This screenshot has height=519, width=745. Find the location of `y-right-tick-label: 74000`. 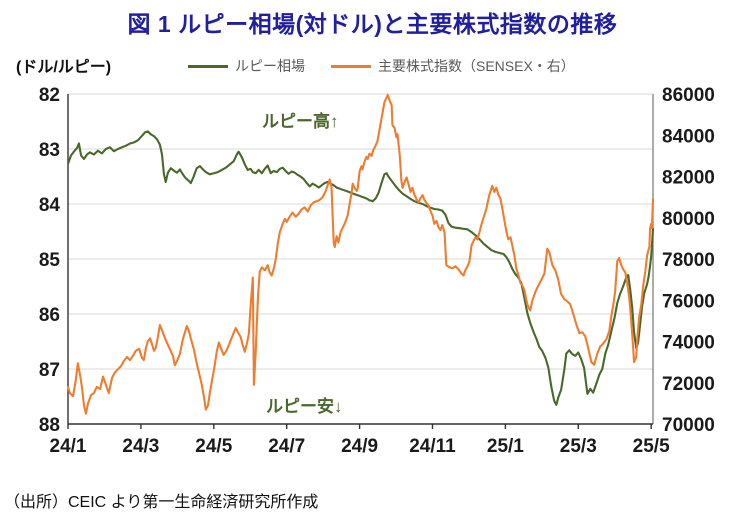

y-right-tick-label: 74000 is located at coordinates (688, 343).